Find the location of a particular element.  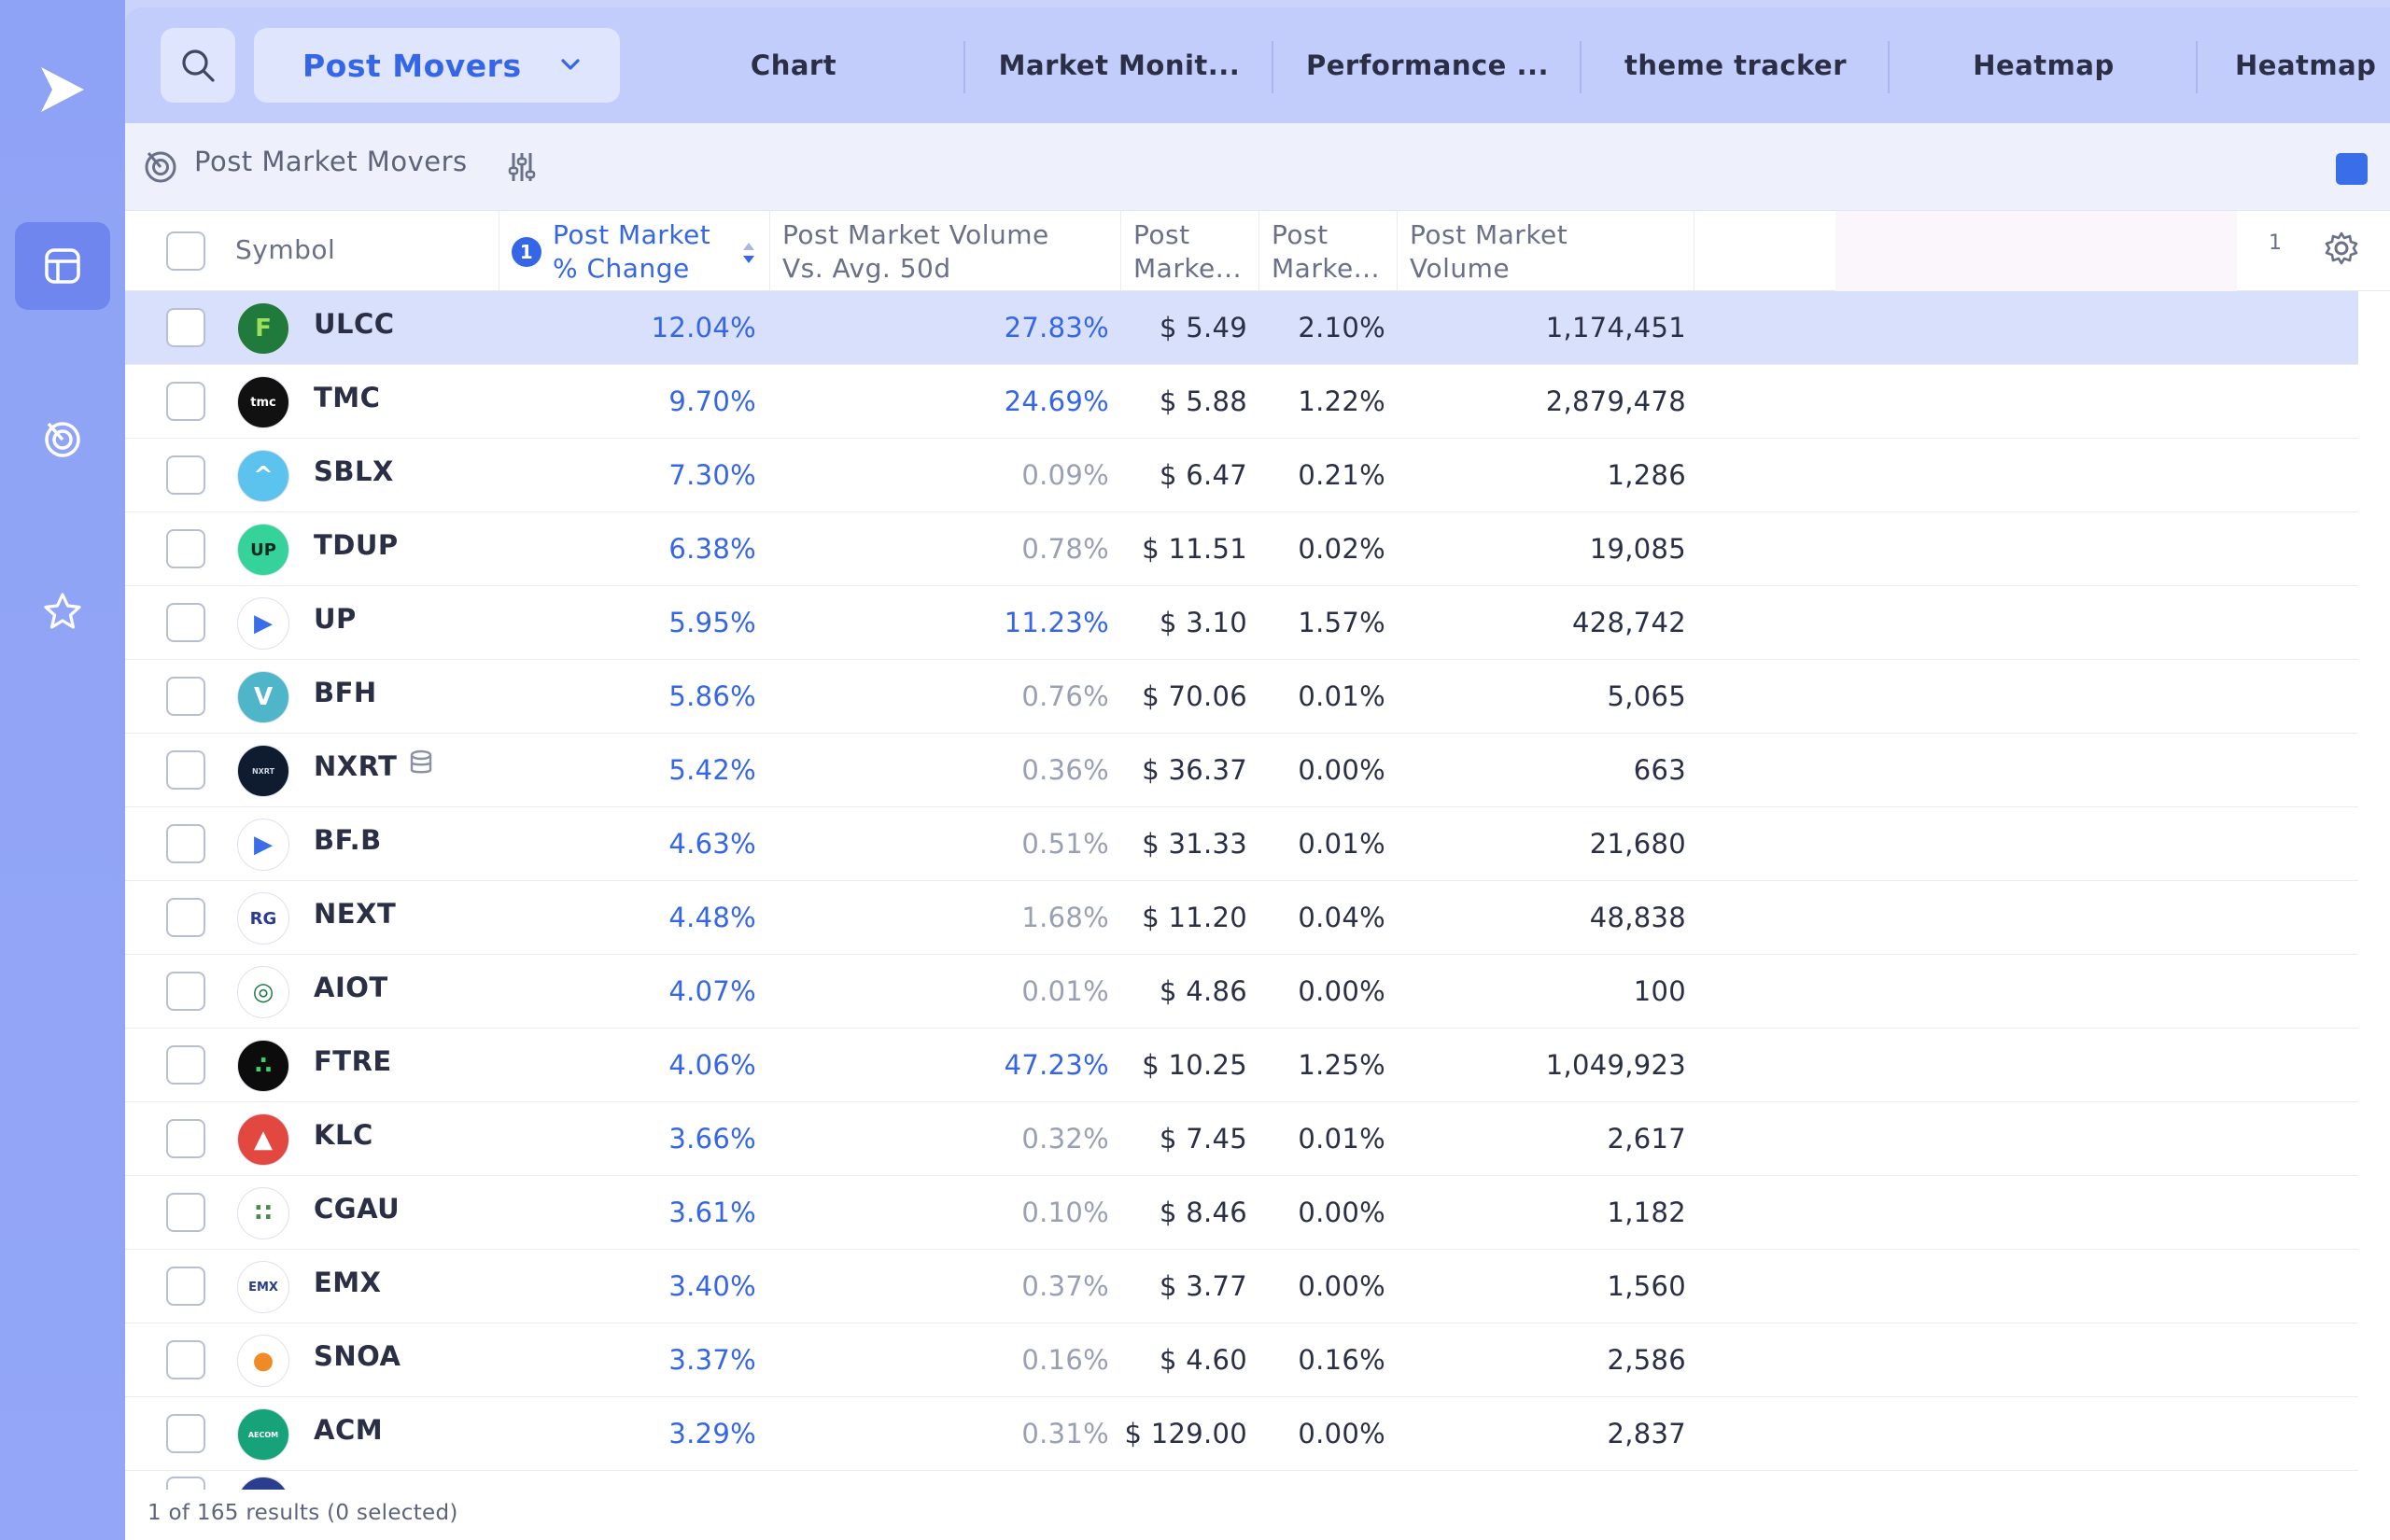

table-row: NXRT NXRT 5.42% 0.36% $ 36.37 0.00% 663 is located at coordinates (1241, 770).